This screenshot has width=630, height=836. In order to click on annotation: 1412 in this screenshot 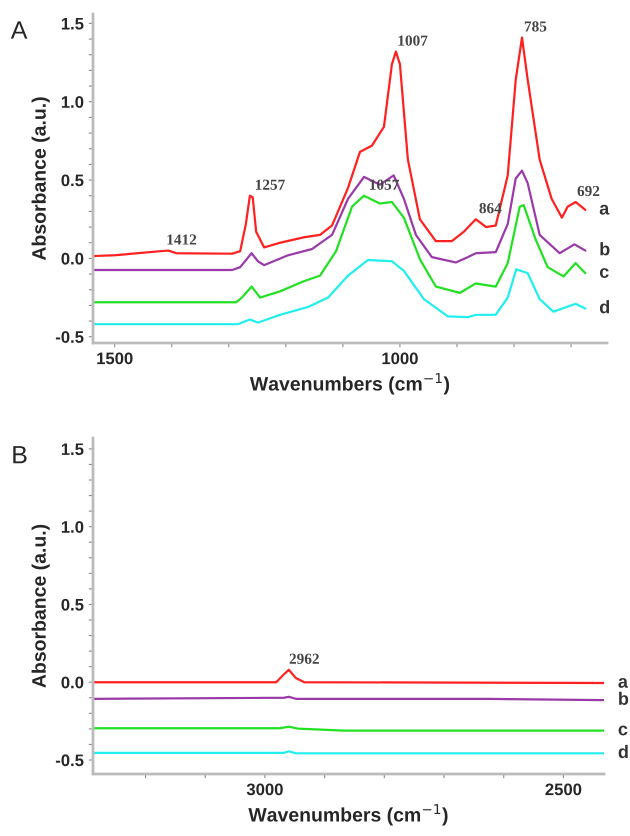, I will do `click(181, 239)`.